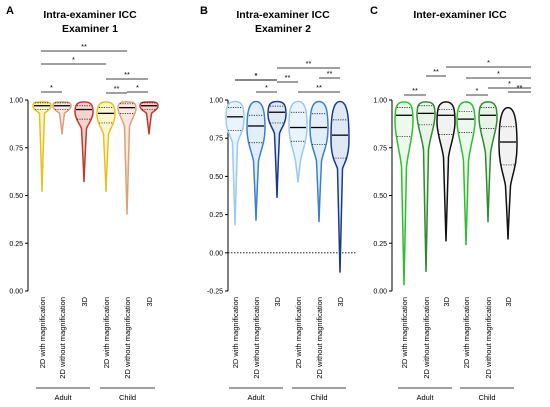 The height and width of the screenshot is (407, 550). I want to click on panel-letter: A, so click(10, 11).